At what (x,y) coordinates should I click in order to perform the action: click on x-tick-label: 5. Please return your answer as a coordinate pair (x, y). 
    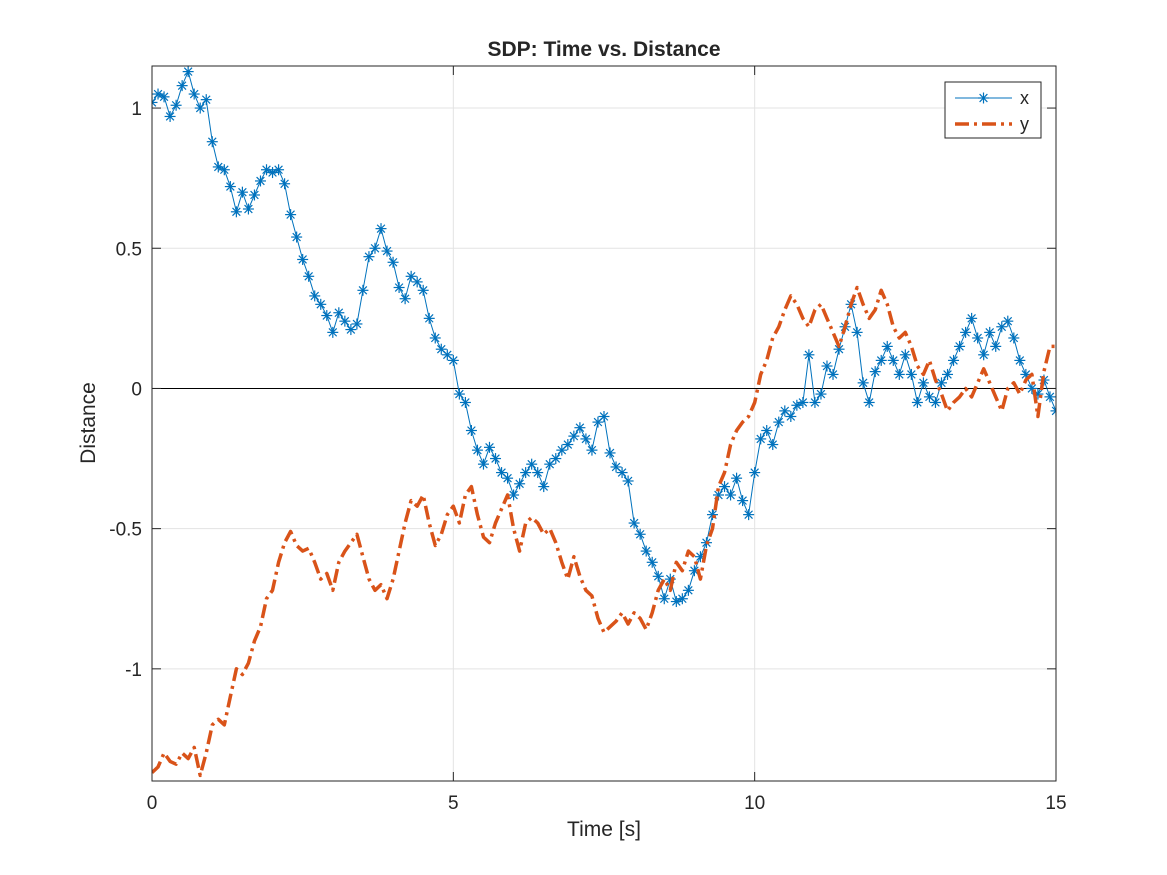
    Looking at the image, I should click on (453, 803).